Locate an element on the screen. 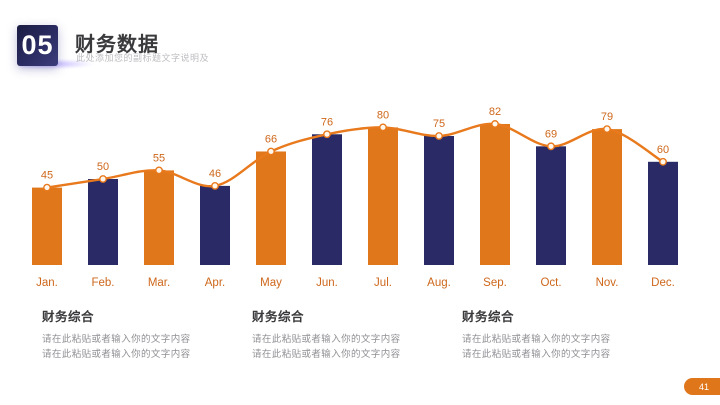 Image resolution: width=720 pixels, height=405 pixels. month-label-aug: Aug. is located at coordinates (439, 283).